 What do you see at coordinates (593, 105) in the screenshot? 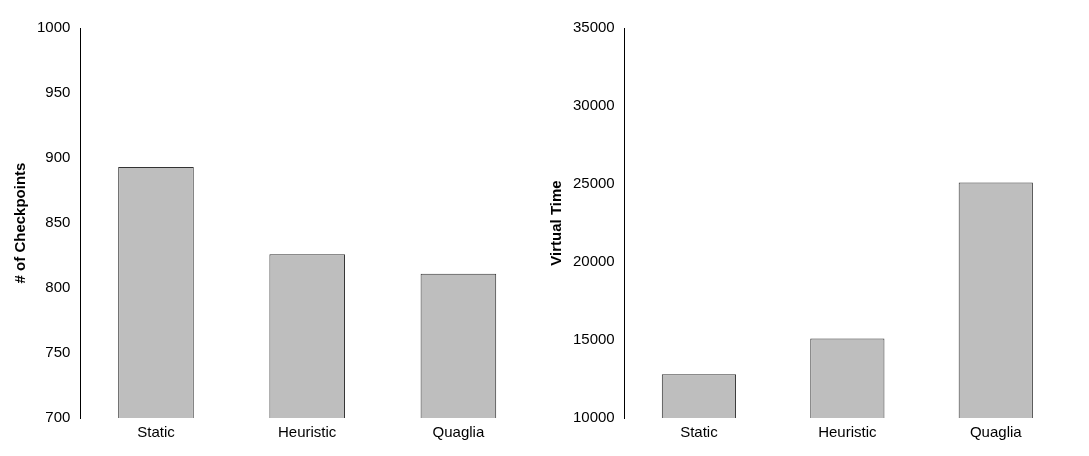
I see `y-tick-label: 30000` at bounding box center [593, 105].